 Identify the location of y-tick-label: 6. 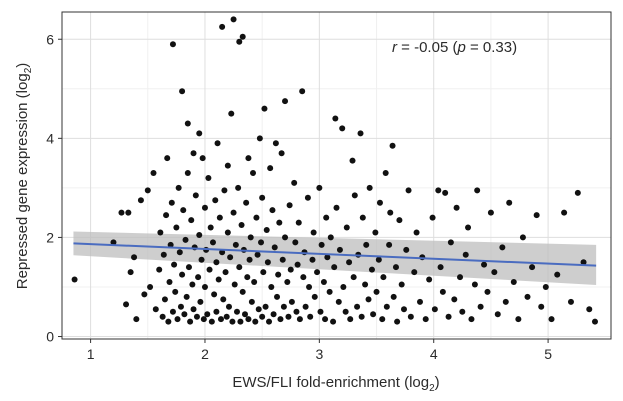
(50, 39).